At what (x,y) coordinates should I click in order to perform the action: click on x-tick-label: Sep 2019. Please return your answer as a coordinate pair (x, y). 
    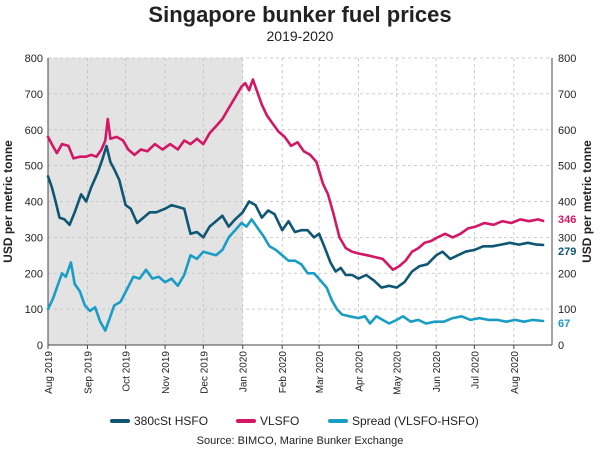
    Looking at the image, I should click on (88, 372).